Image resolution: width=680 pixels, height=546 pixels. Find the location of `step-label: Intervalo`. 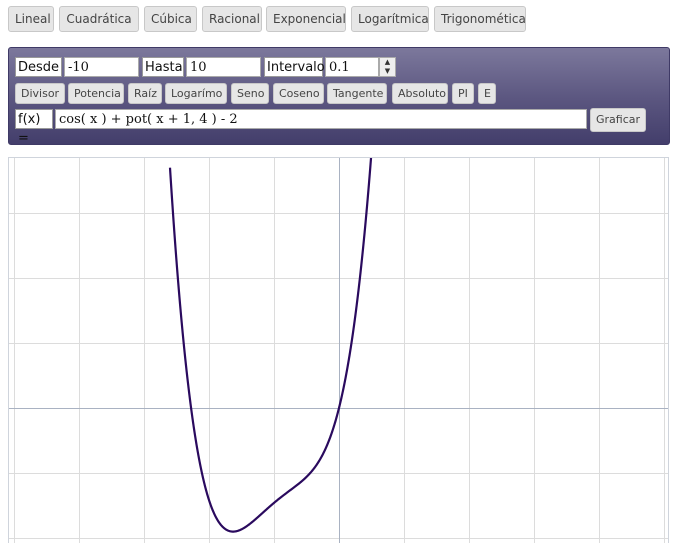

step-label: Intervalo is located at coordinates (294, 67).